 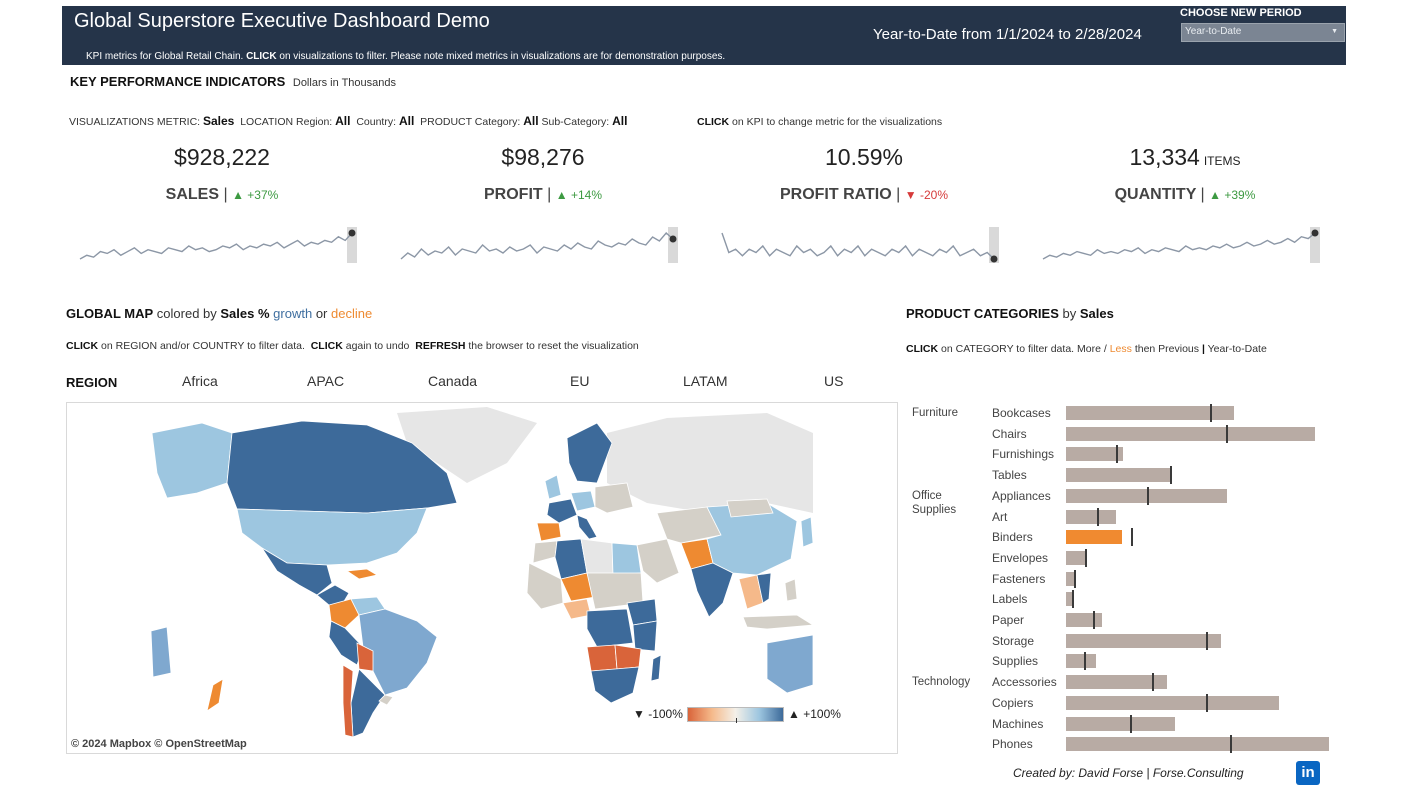 I want to click on subcategory-label: Envelopes, so click(x=1020, y=557).